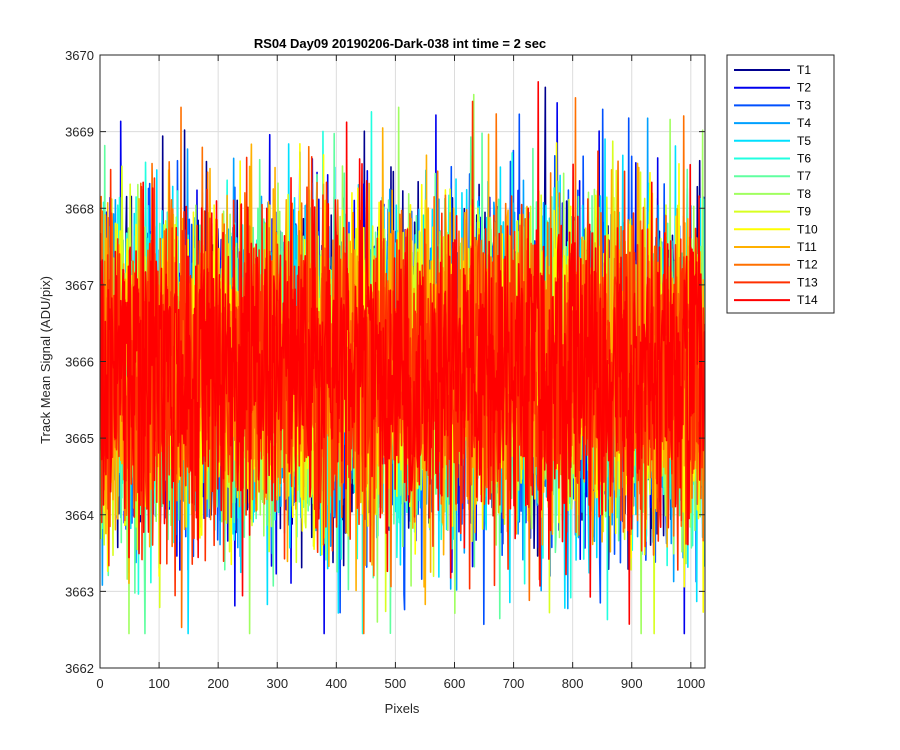  What do you see at coordinates (807, 282) in the screenshot?
I see `legend-label-t13: T13` at bounding box center [807, 282].